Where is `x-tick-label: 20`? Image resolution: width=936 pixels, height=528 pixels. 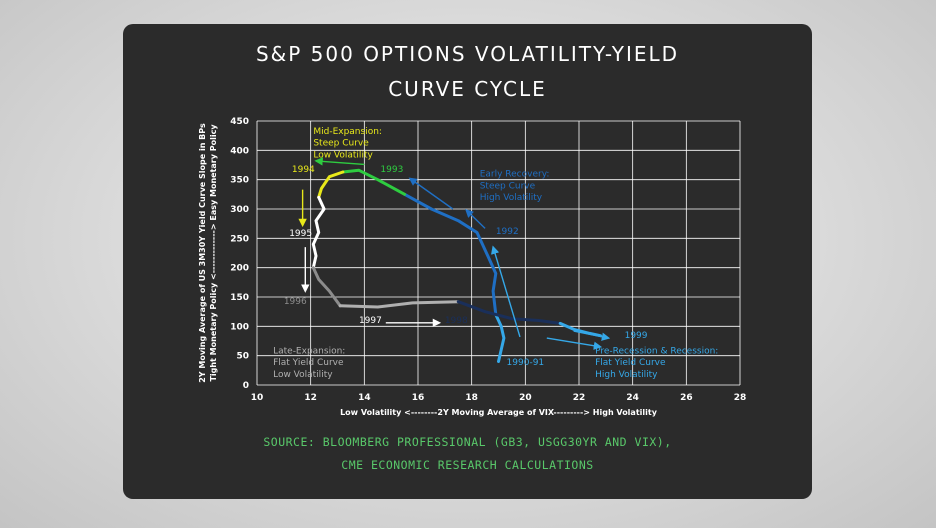
x-tick-label: 20 is located at coordinates (525, 398).